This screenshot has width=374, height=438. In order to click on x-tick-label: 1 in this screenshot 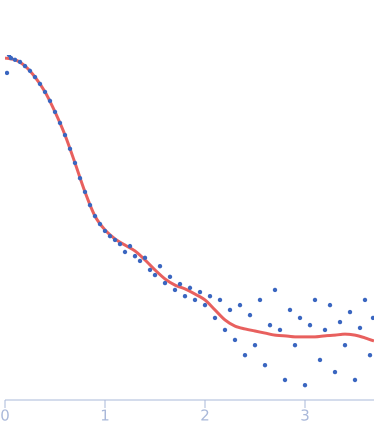, I will do `click(105, 415)`.